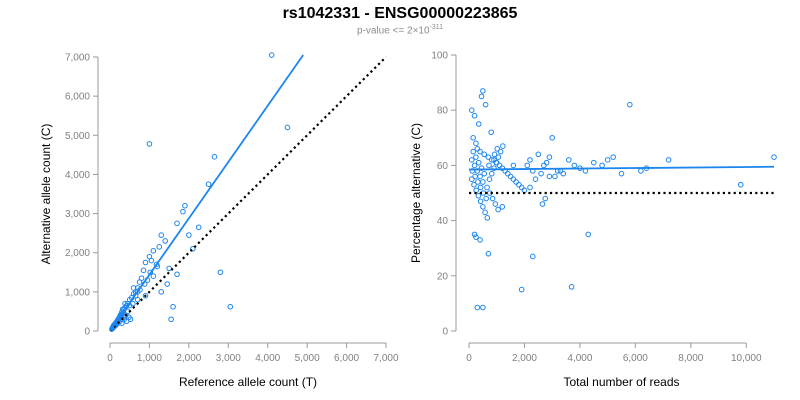 Image resolution: width=800 pixels, height=400 pixels. I want to click on chart-left-x-tick-label: 3,000, so click(228, 358).